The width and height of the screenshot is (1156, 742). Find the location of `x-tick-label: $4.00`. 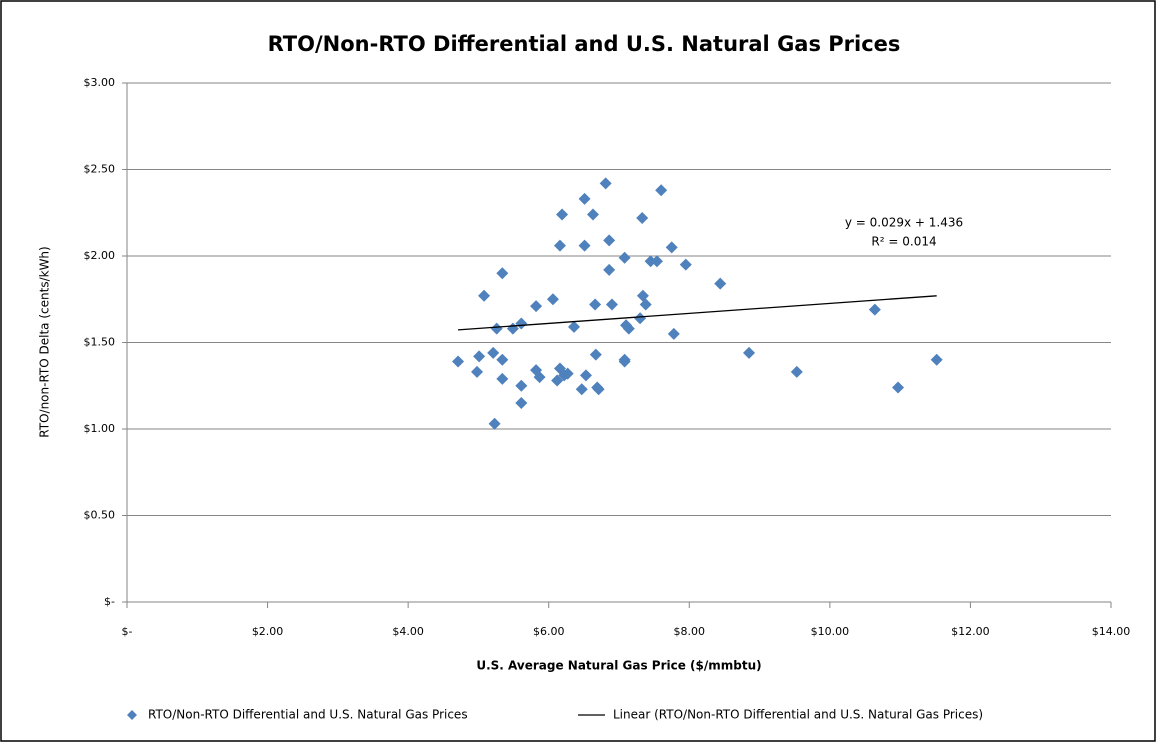

x-tick-label: $4.00 is located at coordinates (408, 631).